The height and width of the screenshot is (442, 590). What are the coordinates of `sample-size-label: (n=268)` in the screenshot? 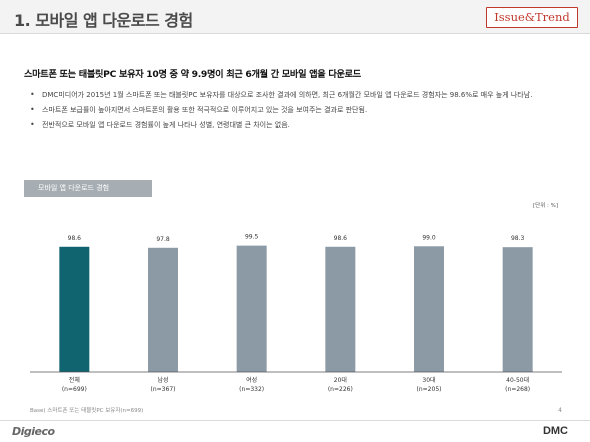 It's located at (517, 389).